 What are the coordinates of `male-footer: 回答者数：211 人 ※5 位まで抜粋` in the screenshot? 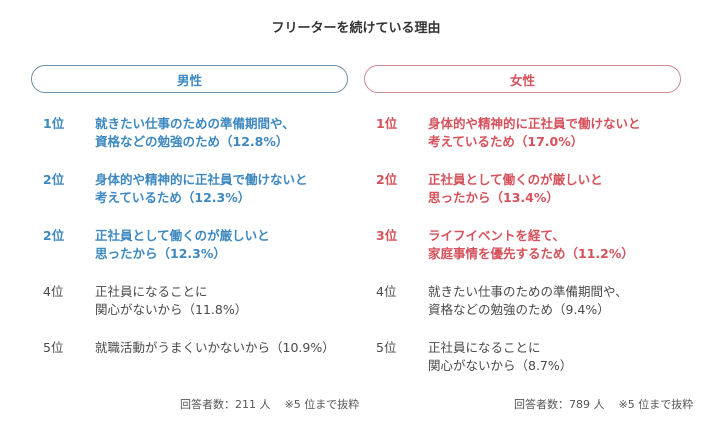 It's located at (269, 404).